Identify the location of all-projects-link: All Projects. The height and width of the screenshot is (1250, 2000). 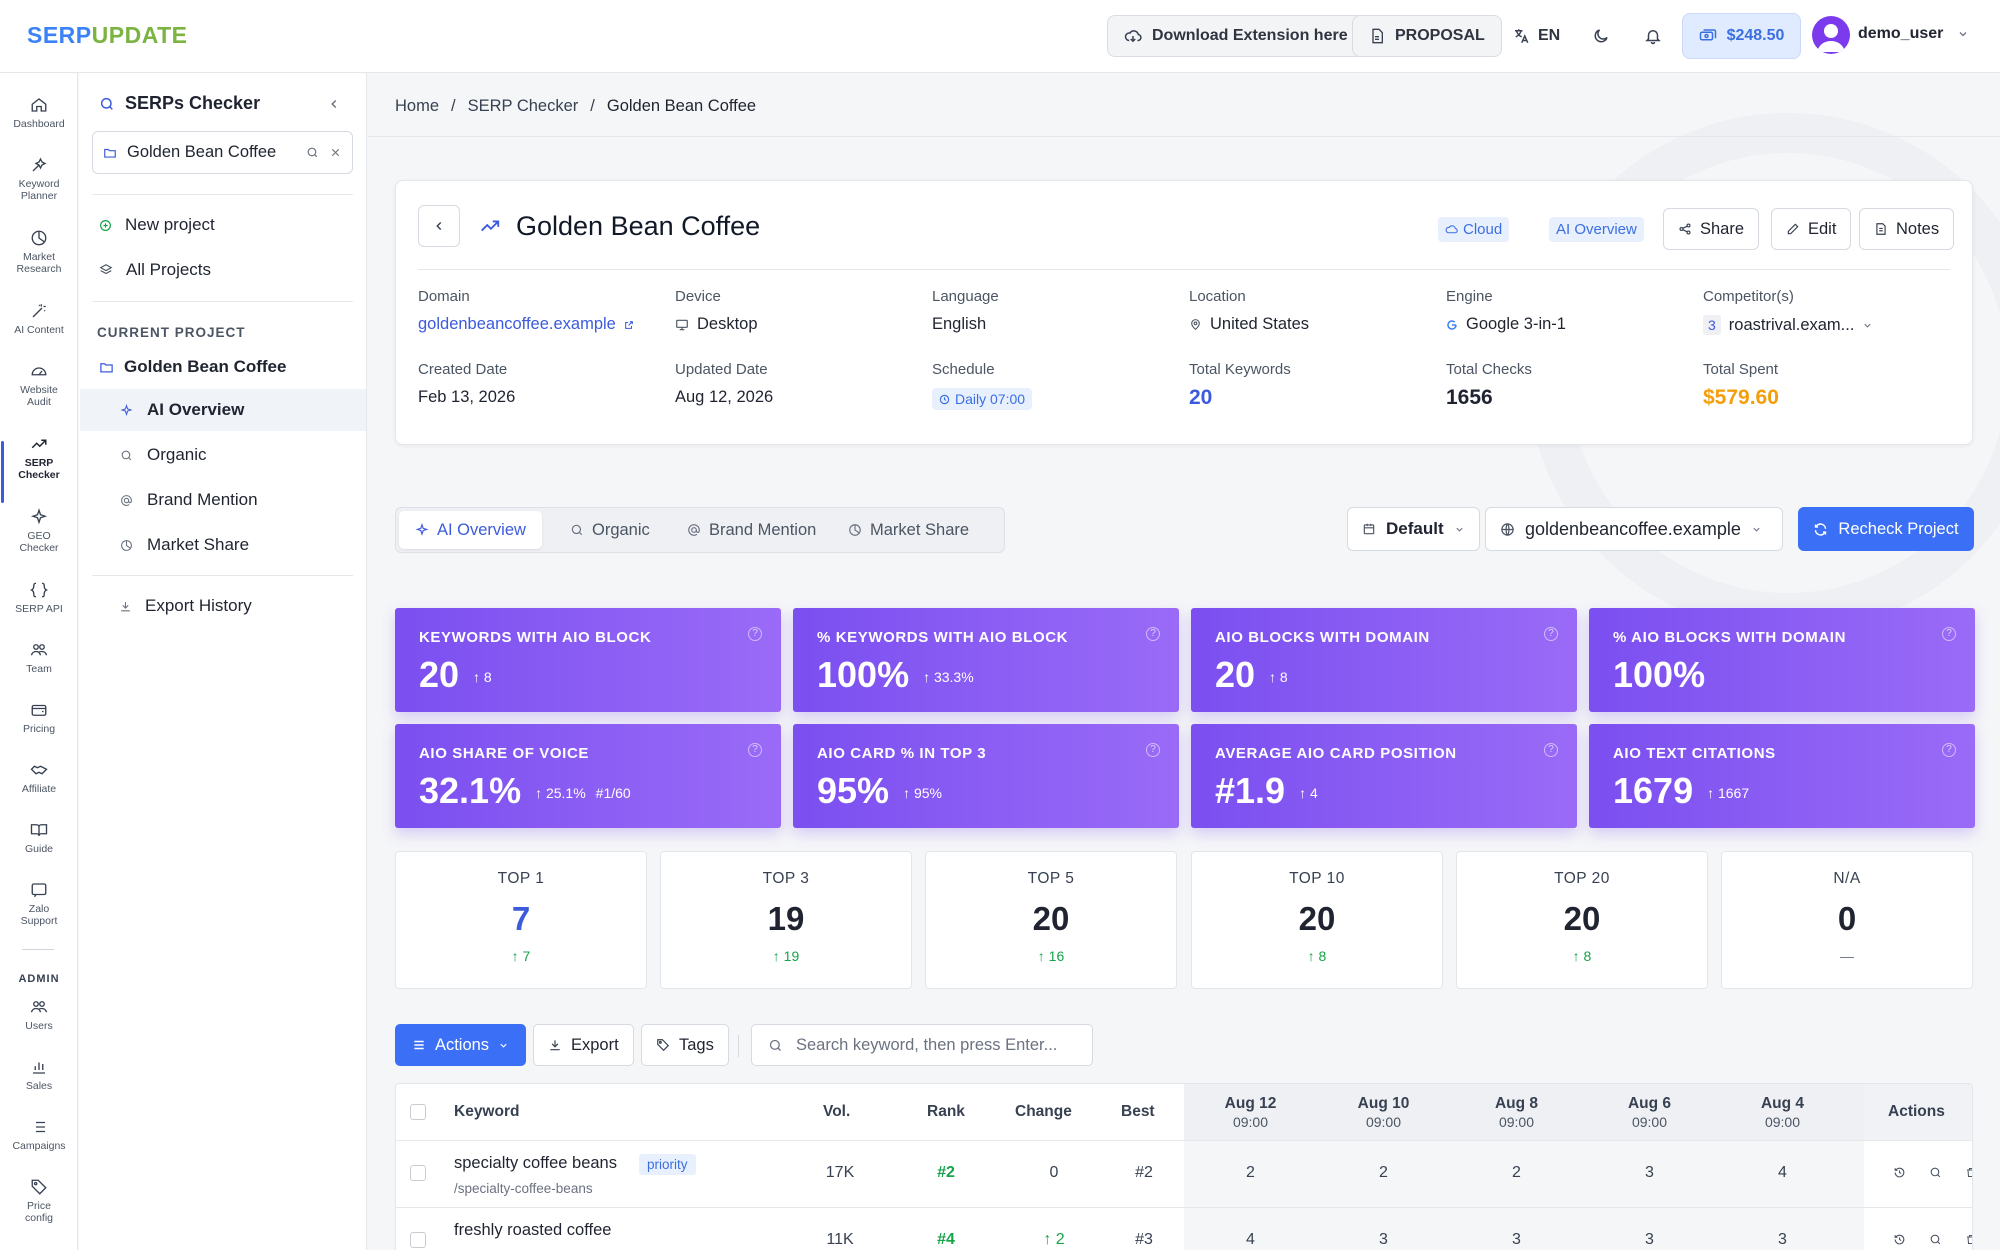
(155, 270).